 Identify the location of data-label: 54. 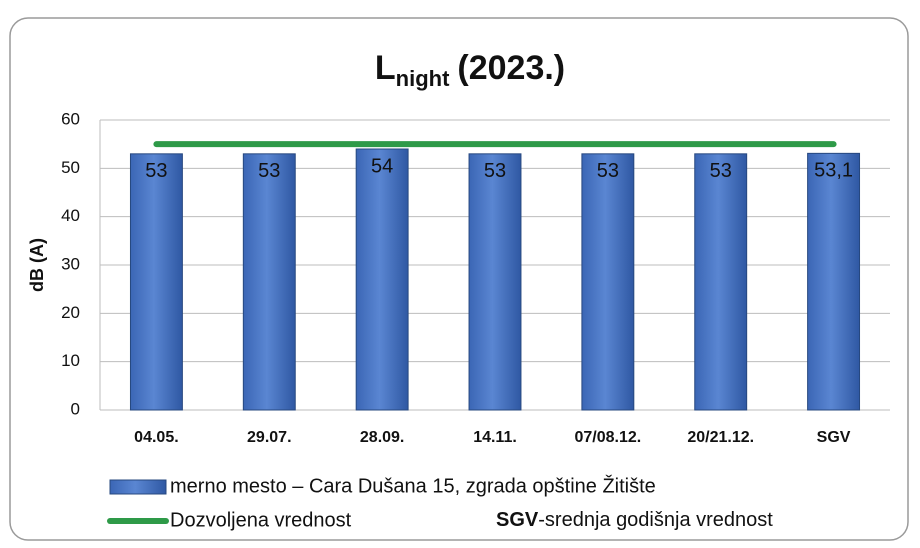
(382, 166).